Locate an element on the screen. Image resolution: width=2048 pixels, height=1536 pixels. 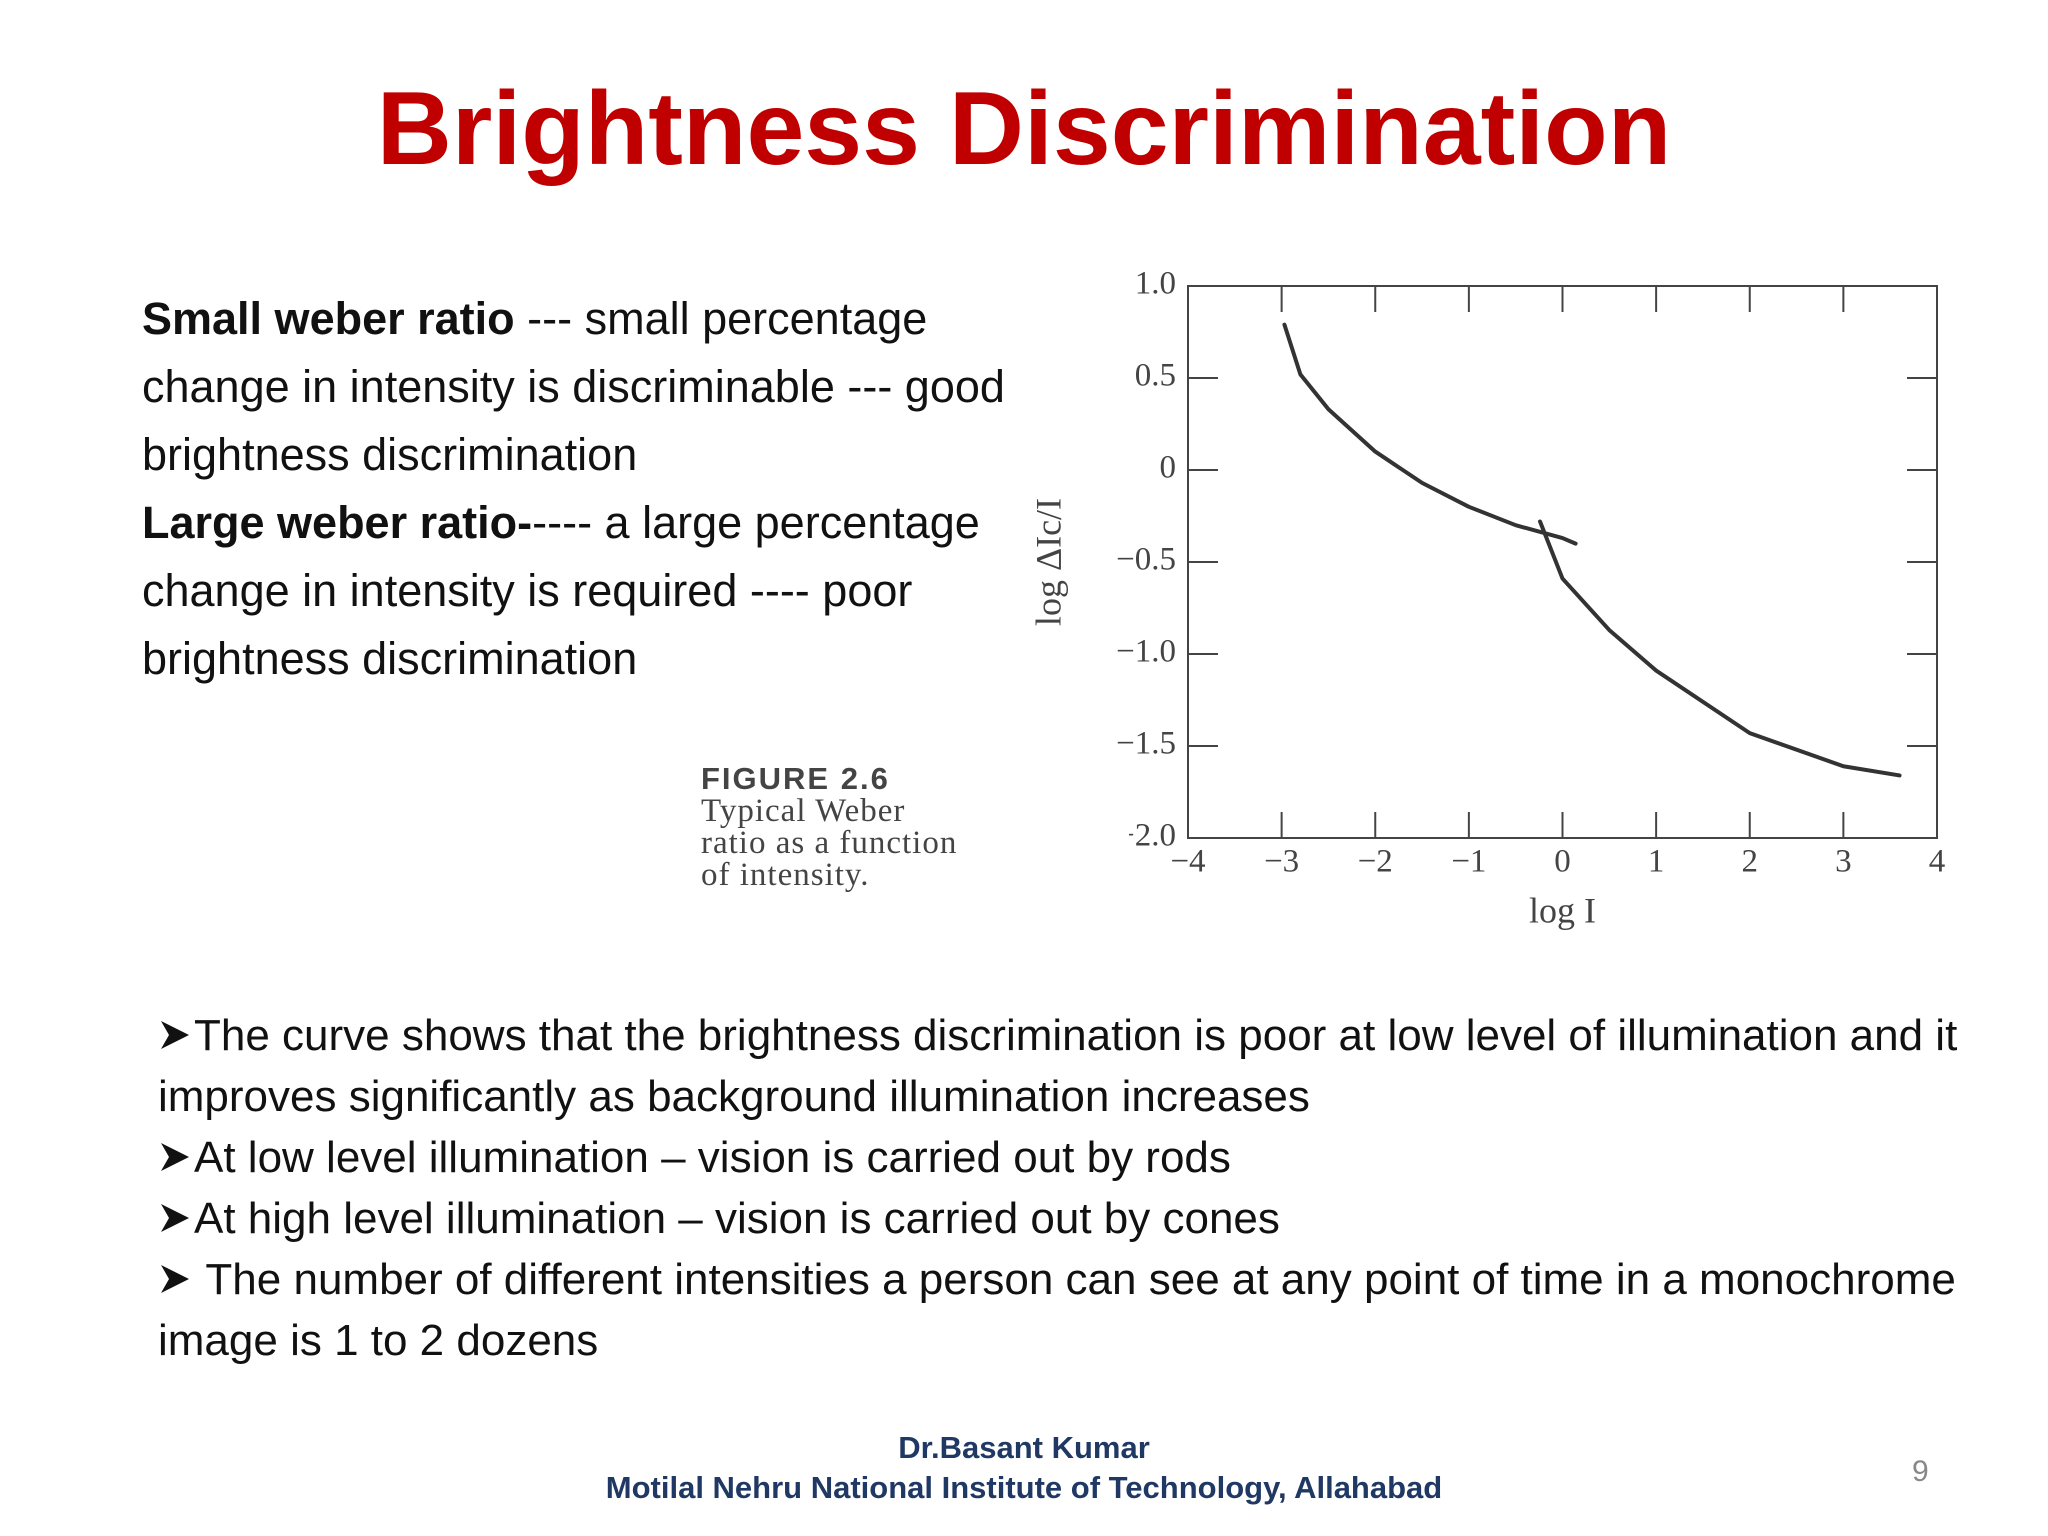
caption-line: ratio as a function is located at coordinates (829, 843).